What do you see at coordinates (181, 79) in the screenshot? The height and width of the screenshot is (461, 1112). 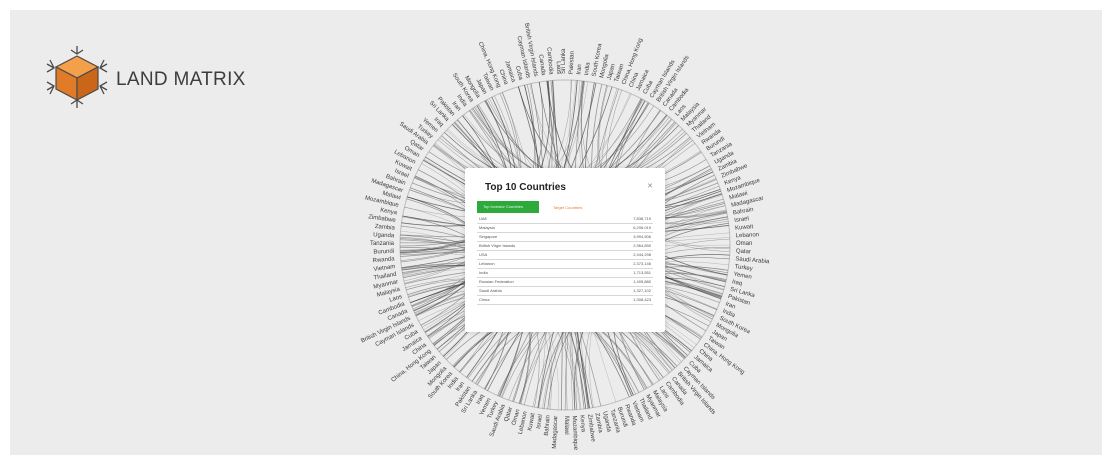 I see `brand-name: LAND MATRIX` at bounding box center [181, 79].